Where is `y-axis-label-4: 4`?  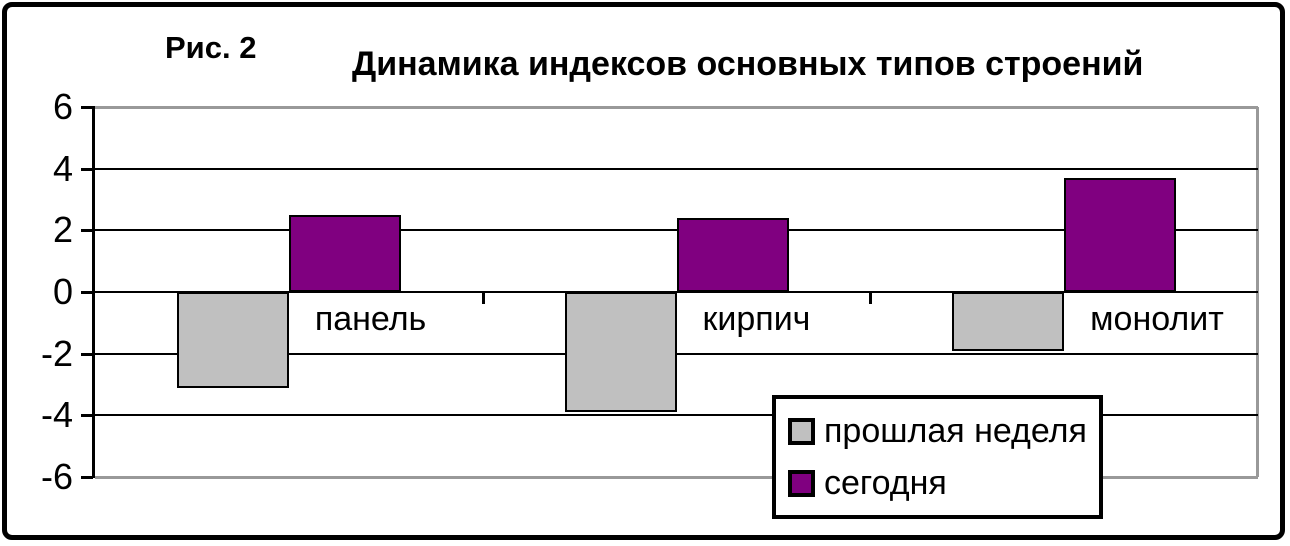 y-axis-label-4: 4 is located at coordinates (62, 168).